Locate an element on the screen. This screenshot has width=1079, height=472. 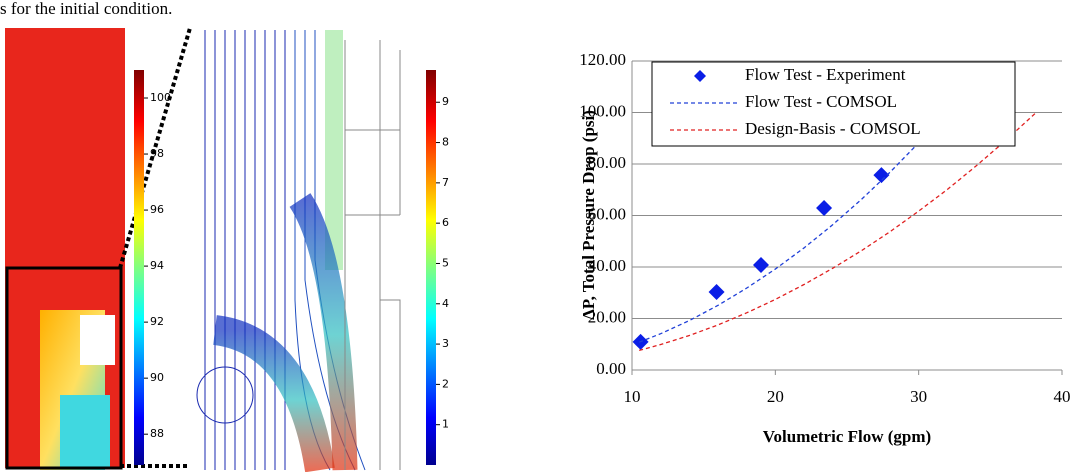
y-tick-label: 40.00 is located at coordinates (607, 265).